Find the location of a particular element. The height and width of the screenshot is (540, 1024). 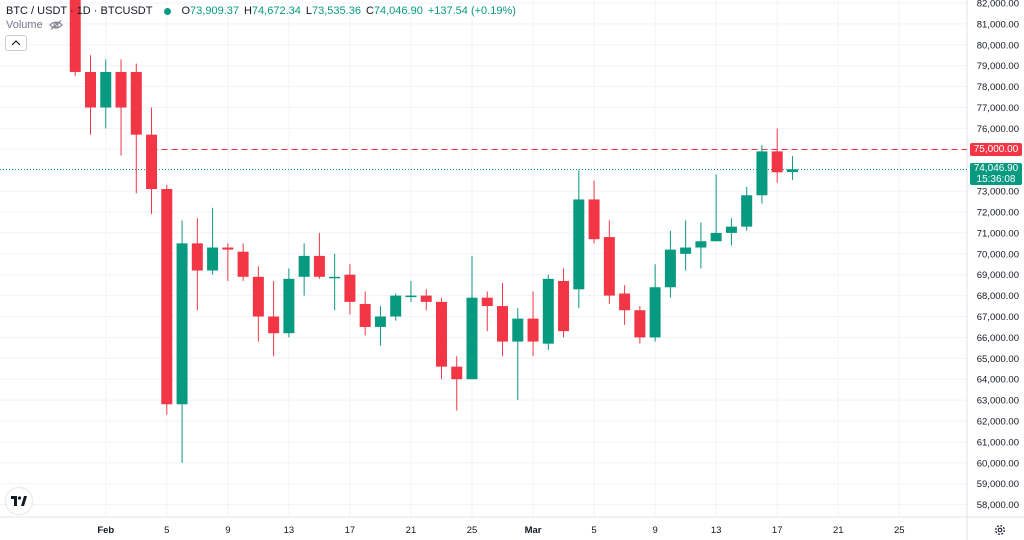

eye-hidden-icon is located at coordinates (55, 25).